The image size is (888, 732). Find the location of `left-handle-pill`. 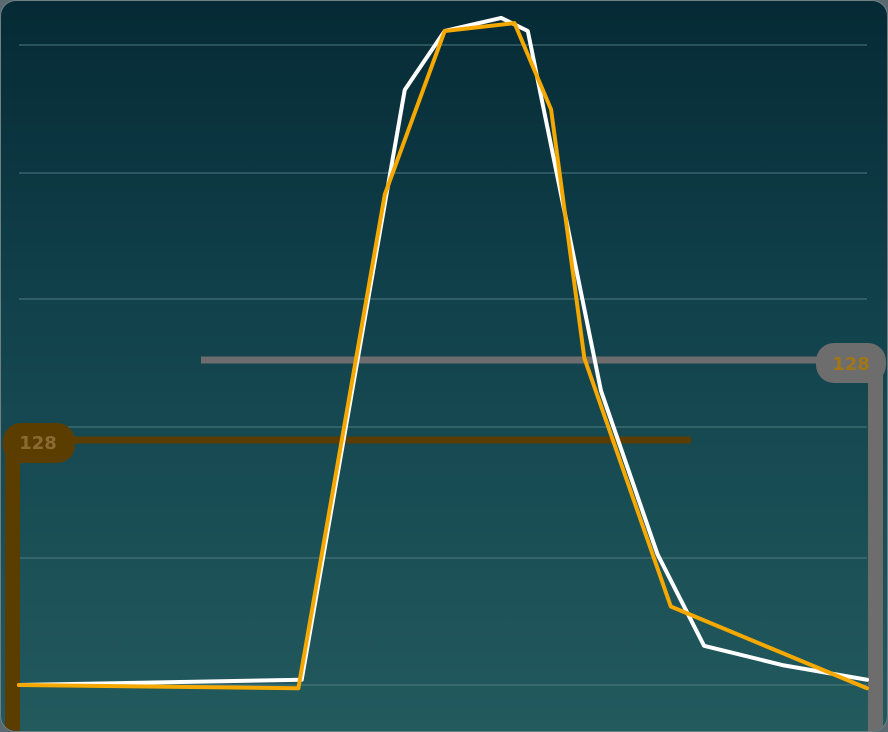

left-handle-pill is located at coordinates (39, 443).